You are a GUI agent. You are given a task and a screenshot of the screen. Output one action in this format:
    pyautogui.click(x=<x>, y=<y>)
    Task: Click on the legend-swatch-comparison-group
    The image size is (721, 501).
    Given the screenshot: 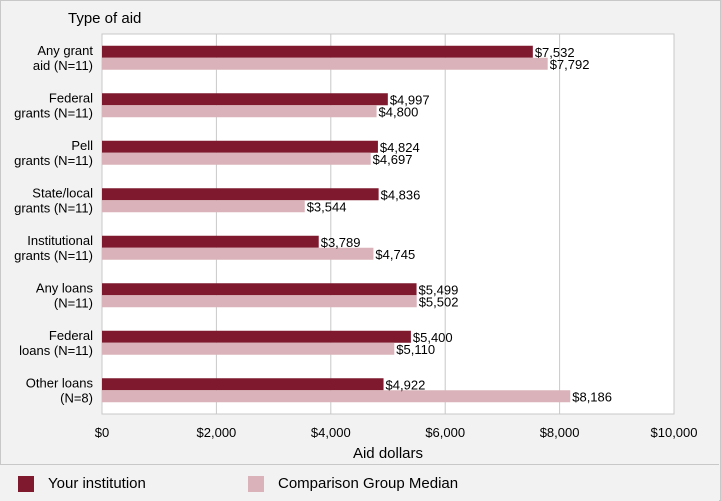 What is the action you would take?
    pyautogui.click(x=256, y=483)
    